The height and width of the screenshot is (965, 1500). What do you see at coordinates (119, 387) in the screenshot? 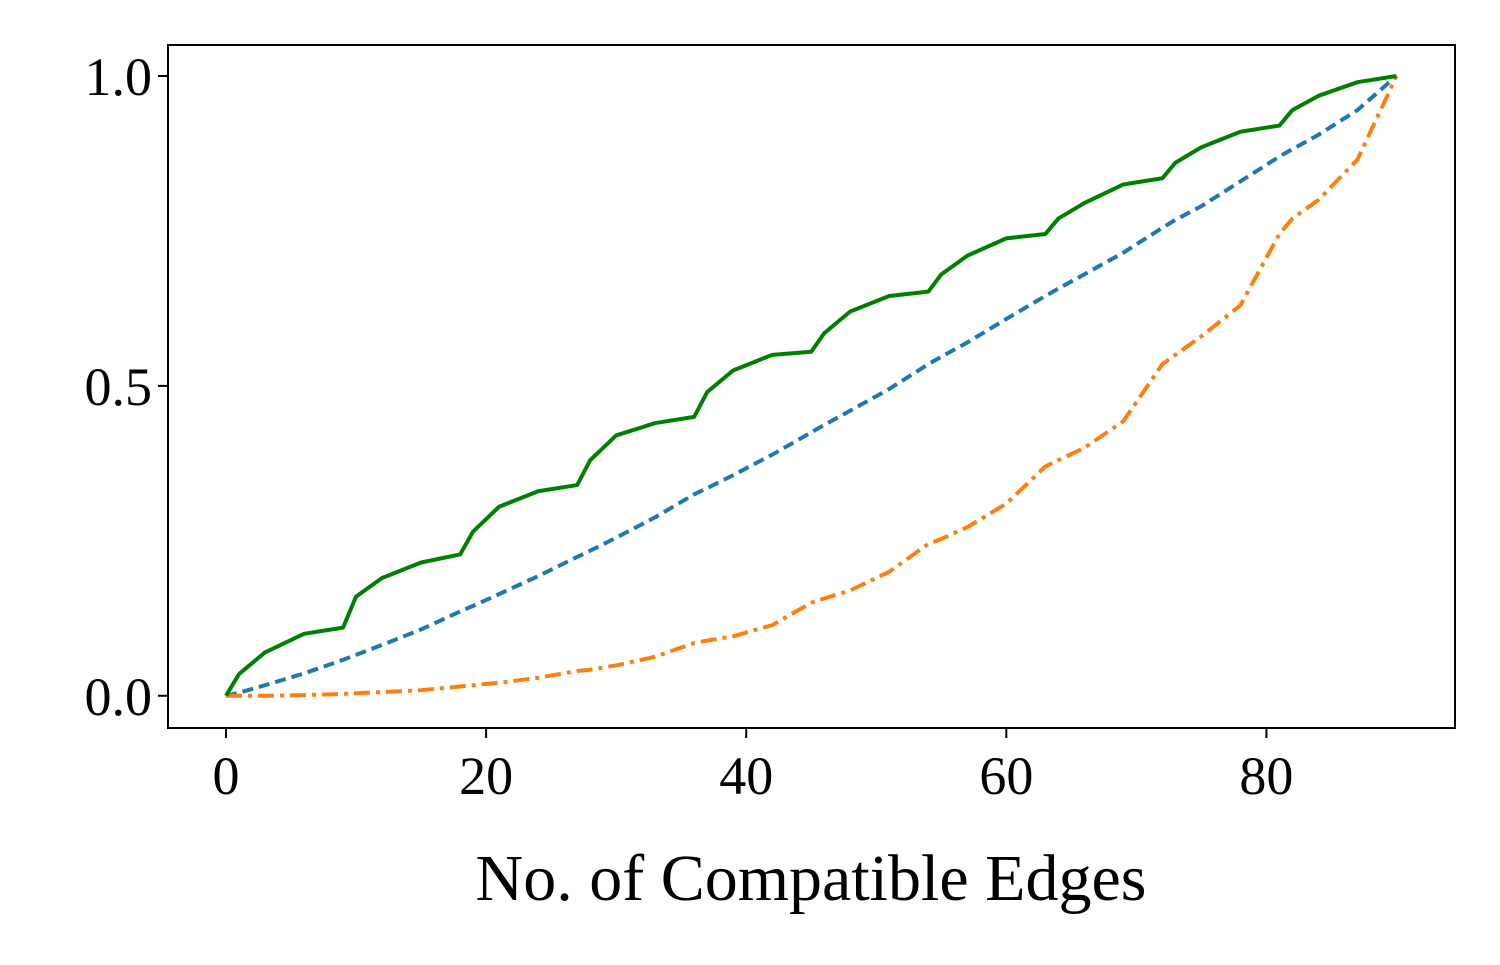
I see `y-tick-label: 0.5` at bounding box center [119, 387].